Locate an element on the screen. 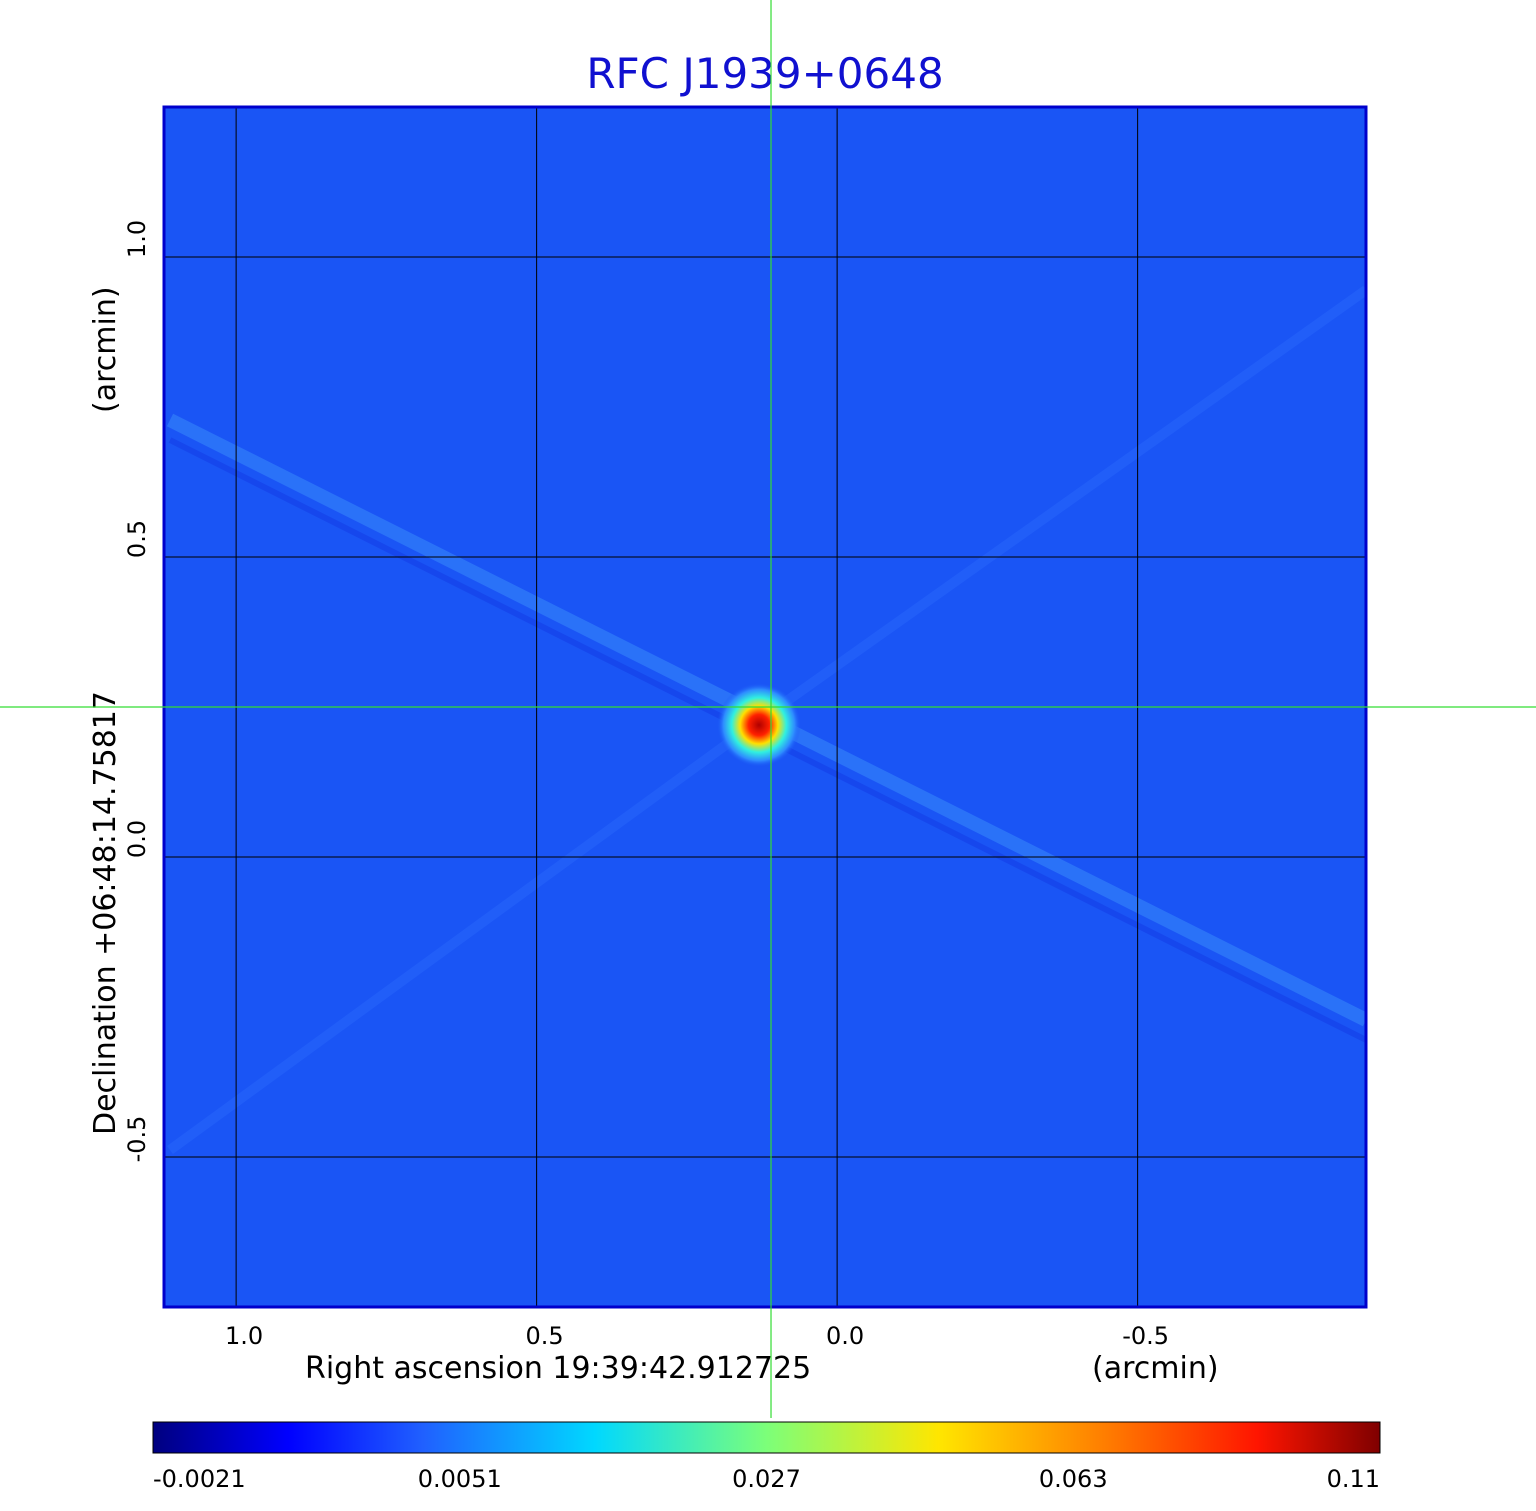 The height and width of the screenshot is (1511, 1536). colorbar-tick-labels: -0.0021 0.0051 0.027 0.063 0.11 is located at coordinates (766, 1479).